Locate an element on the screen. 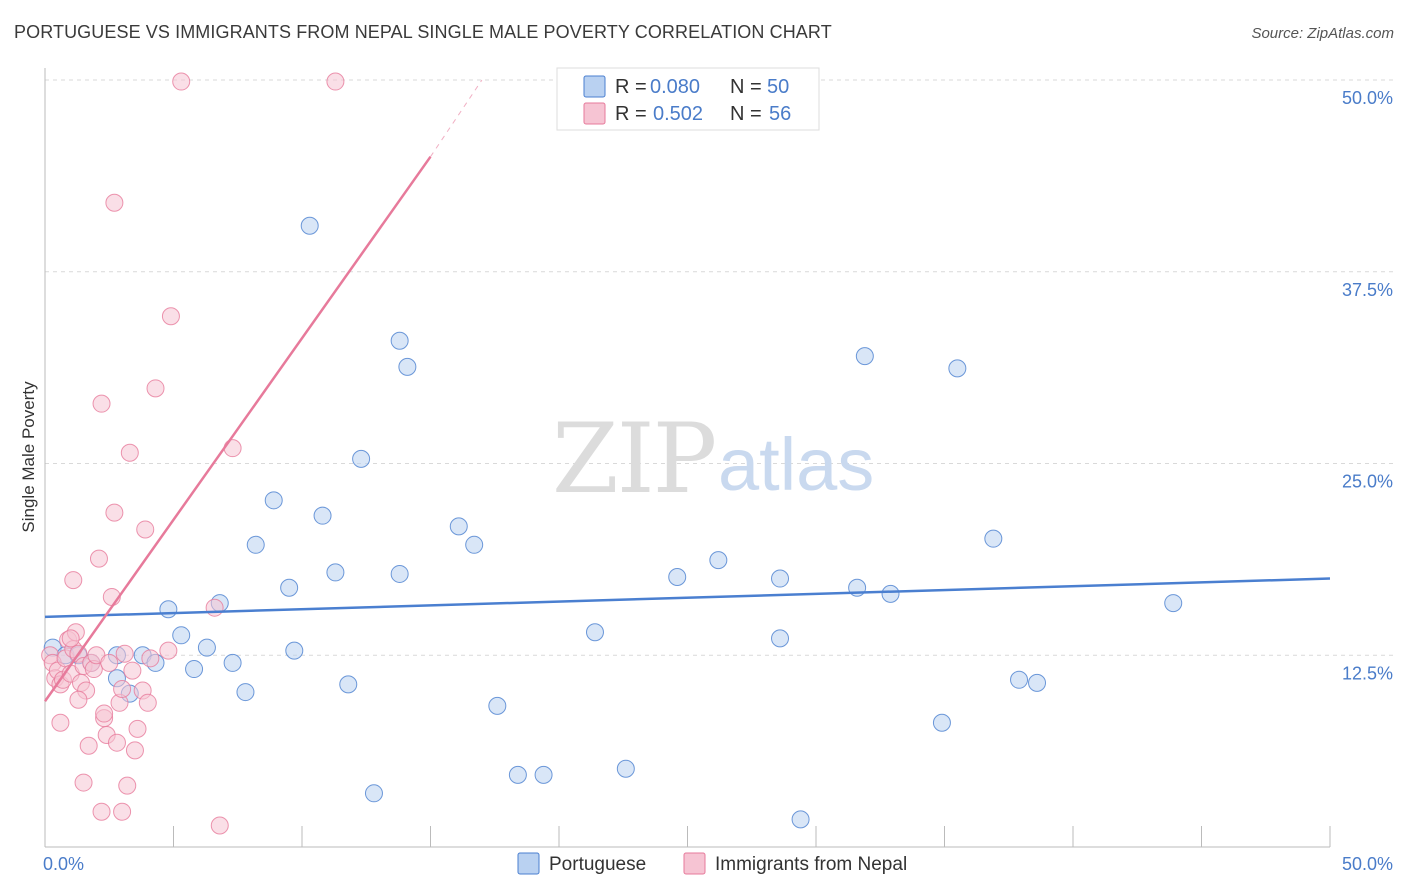 Image resolution: width=1406 pixels, height=892 pixels. legend-r-value-portuguese: 0.080 is located at coordinates (675, 87).